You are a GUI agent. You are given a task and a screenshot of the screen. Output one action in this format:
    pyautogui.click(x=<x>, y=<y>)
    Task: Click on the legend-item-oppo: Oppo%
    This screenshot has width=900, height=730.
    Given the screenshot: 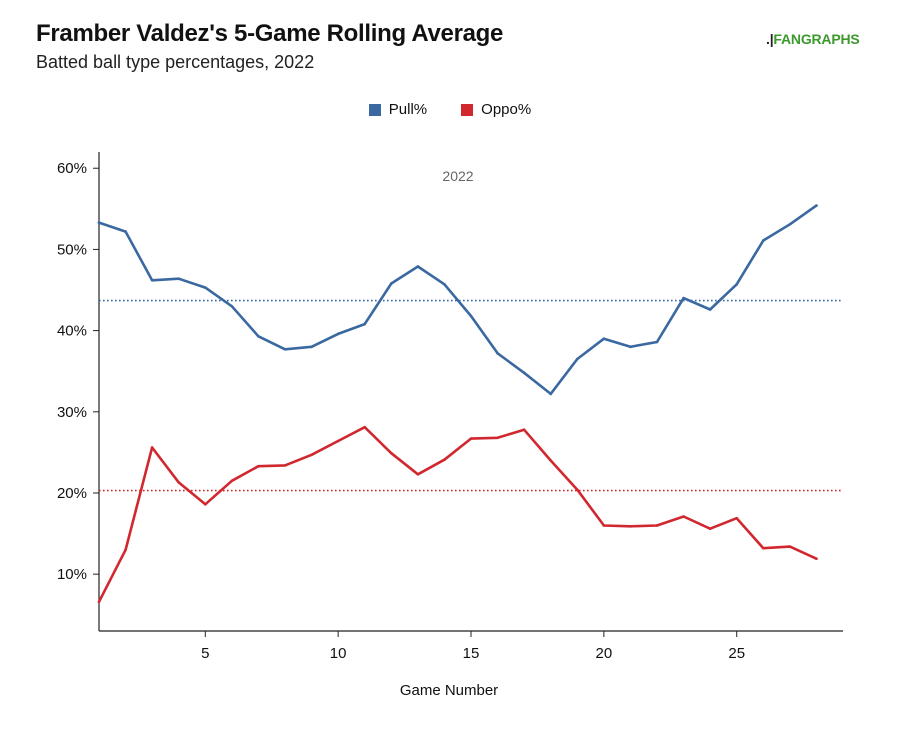 What is the action you would take?
    pyautogui.click(x=496, y=109)
    